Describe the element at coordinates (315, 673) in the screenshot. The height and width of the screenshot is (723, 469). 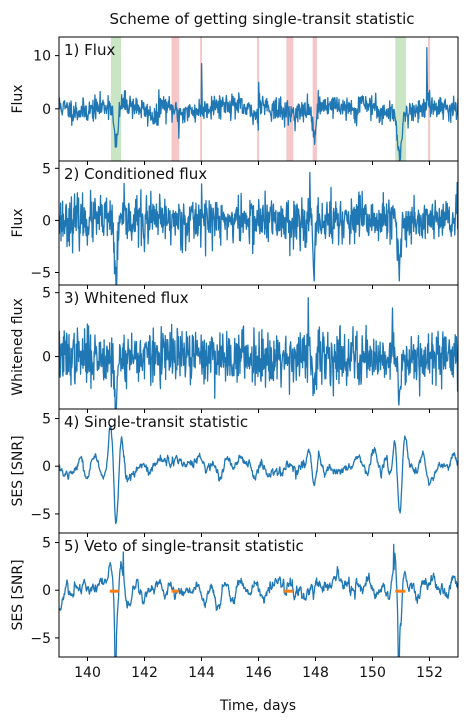
I see `x-tick-label: 148` at that location.